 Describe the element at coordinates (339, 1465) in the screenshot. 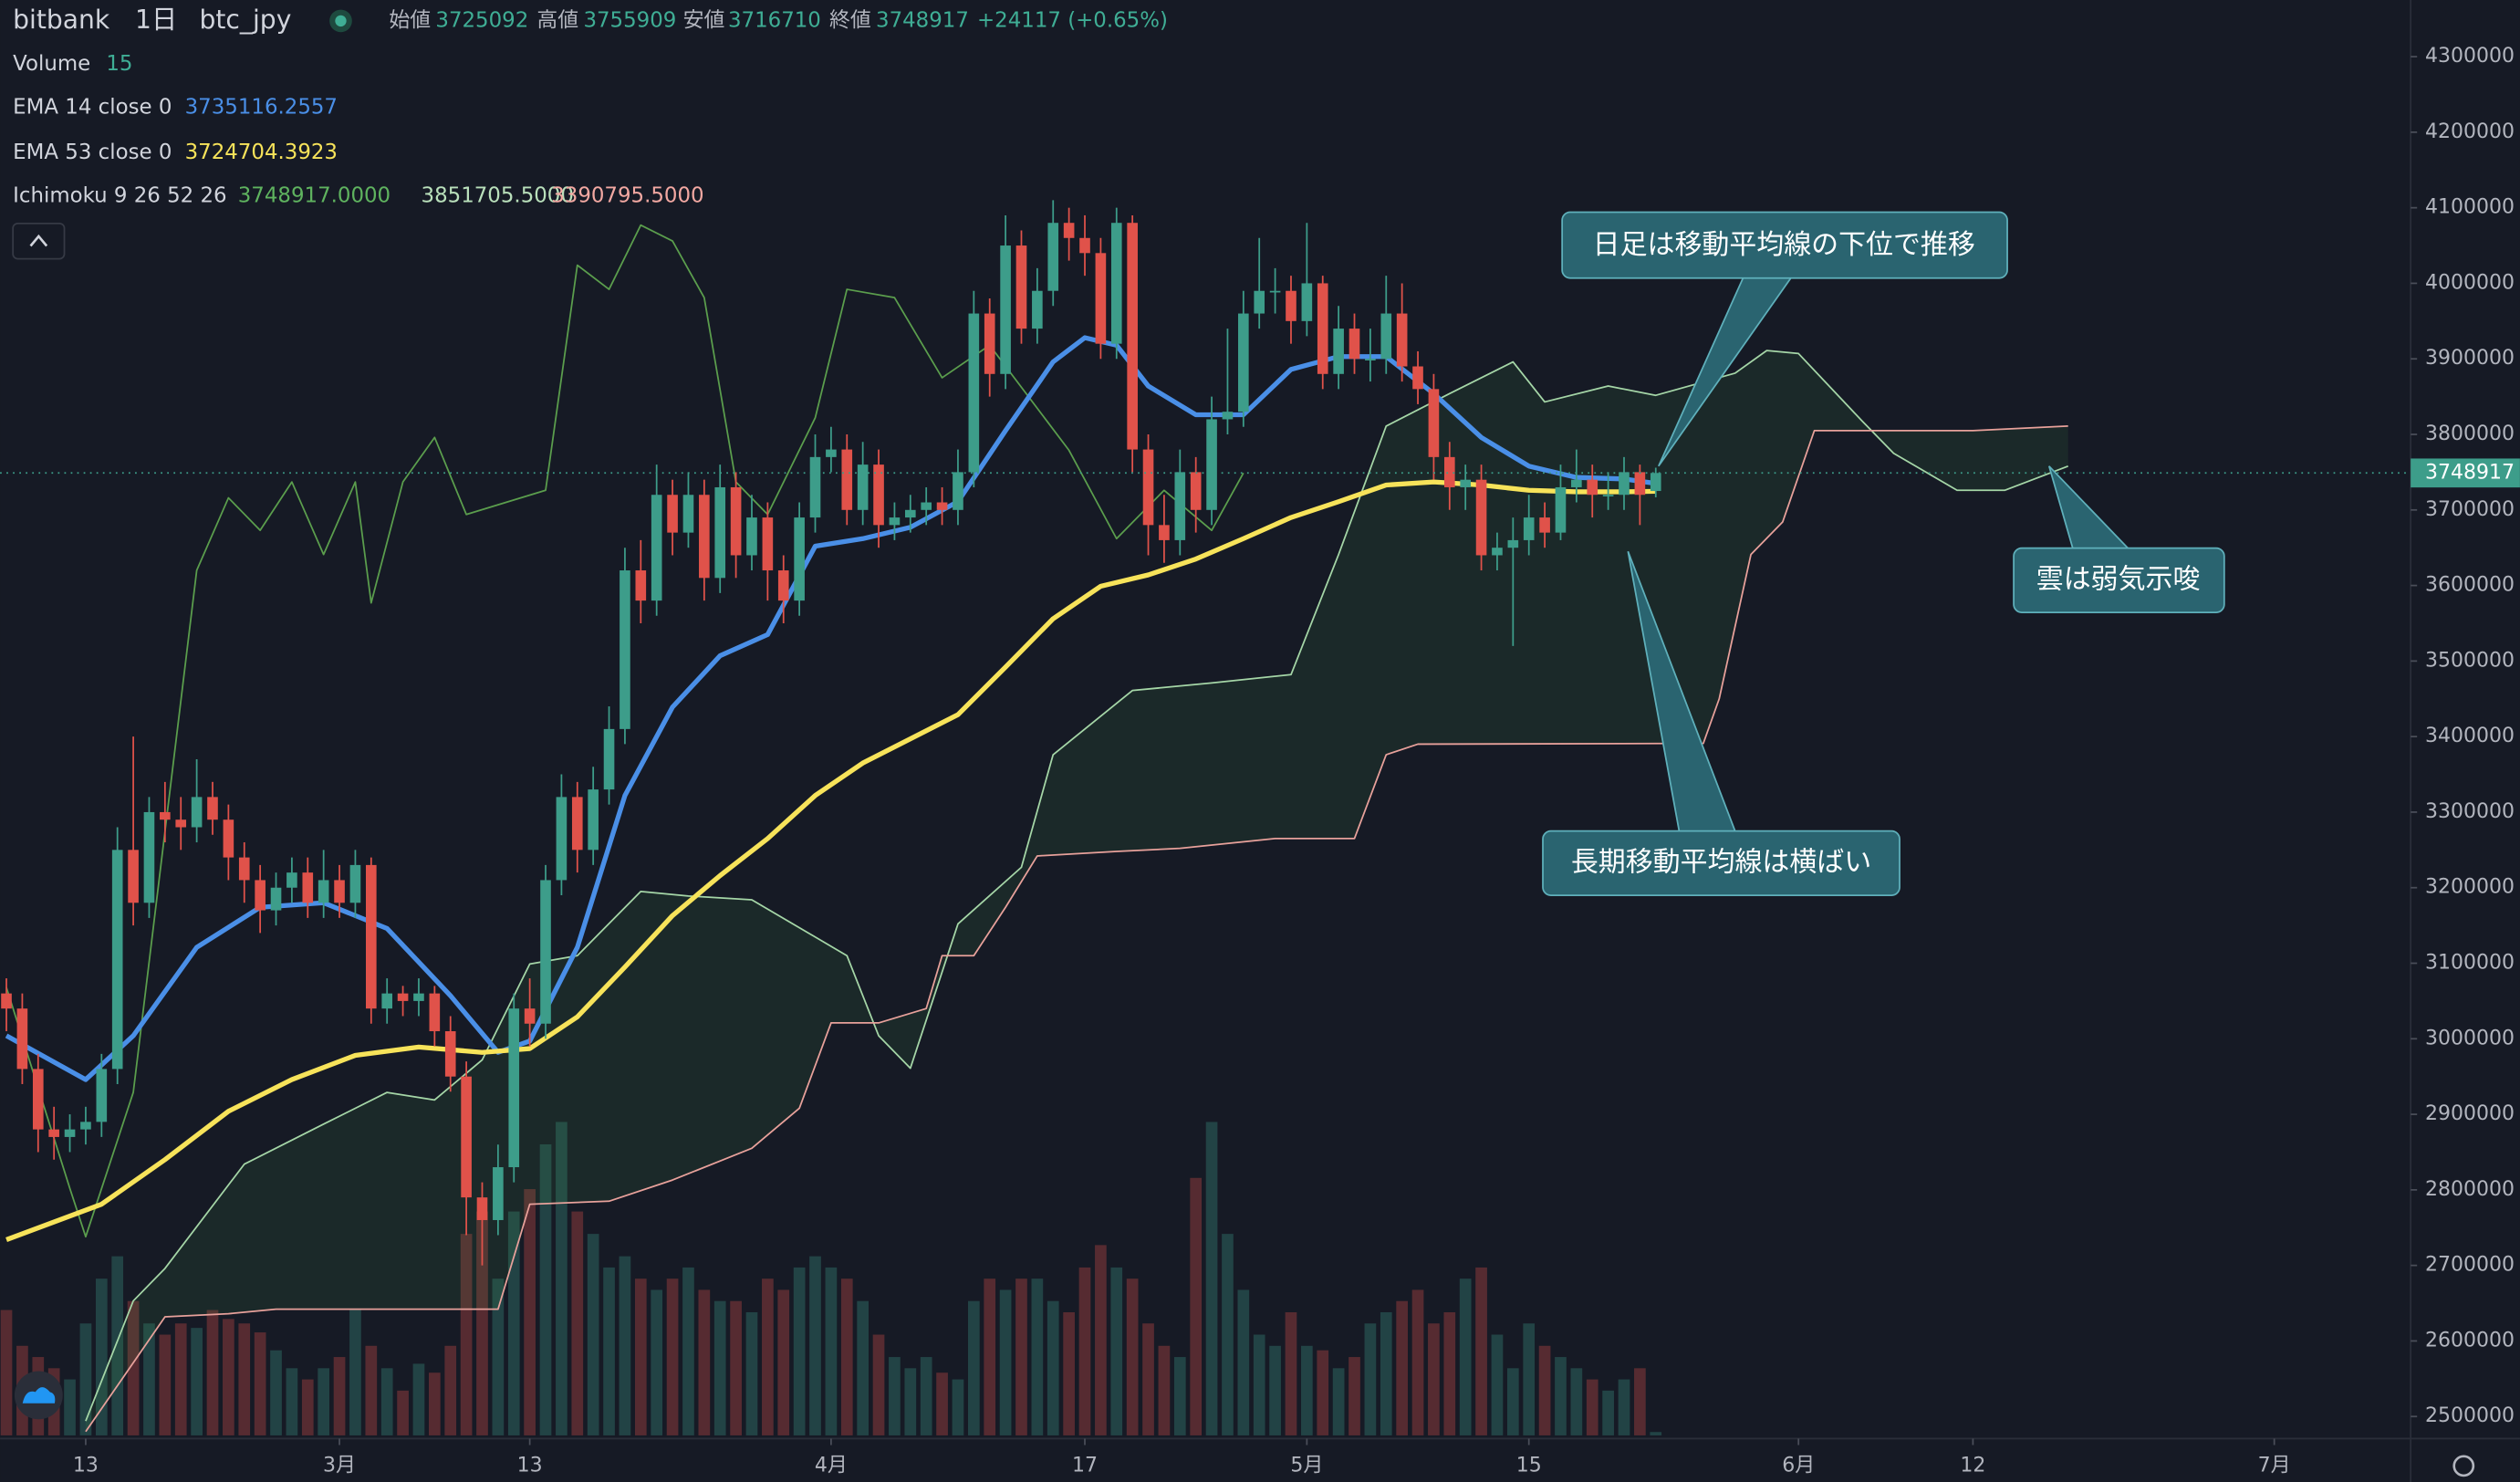

I see `x-tick-label: 3月` at that location.